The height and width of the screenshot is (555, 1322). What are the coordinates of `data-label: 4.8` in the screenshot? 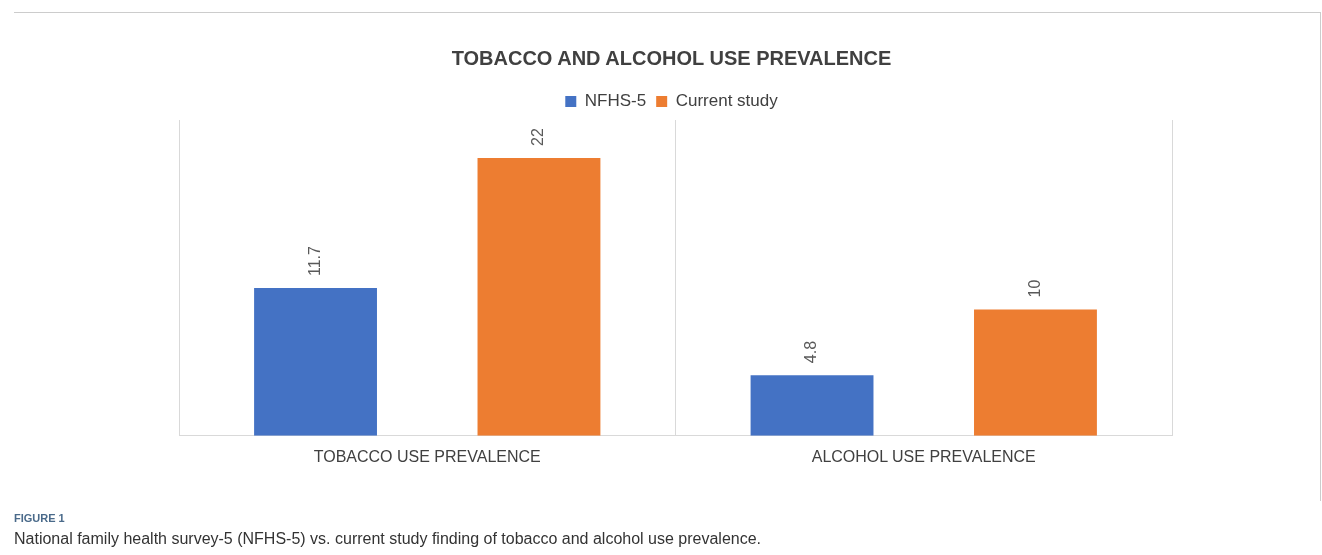 It's located at (811, 352).